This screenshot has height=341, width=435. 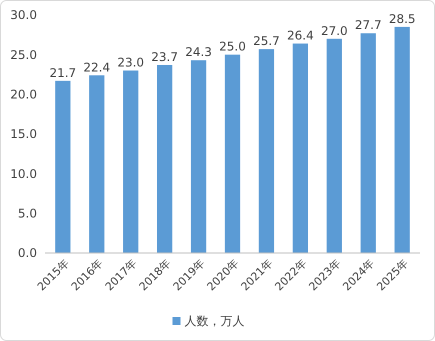 I want to click on data-label: 23.7, so click(x=164, y=57).